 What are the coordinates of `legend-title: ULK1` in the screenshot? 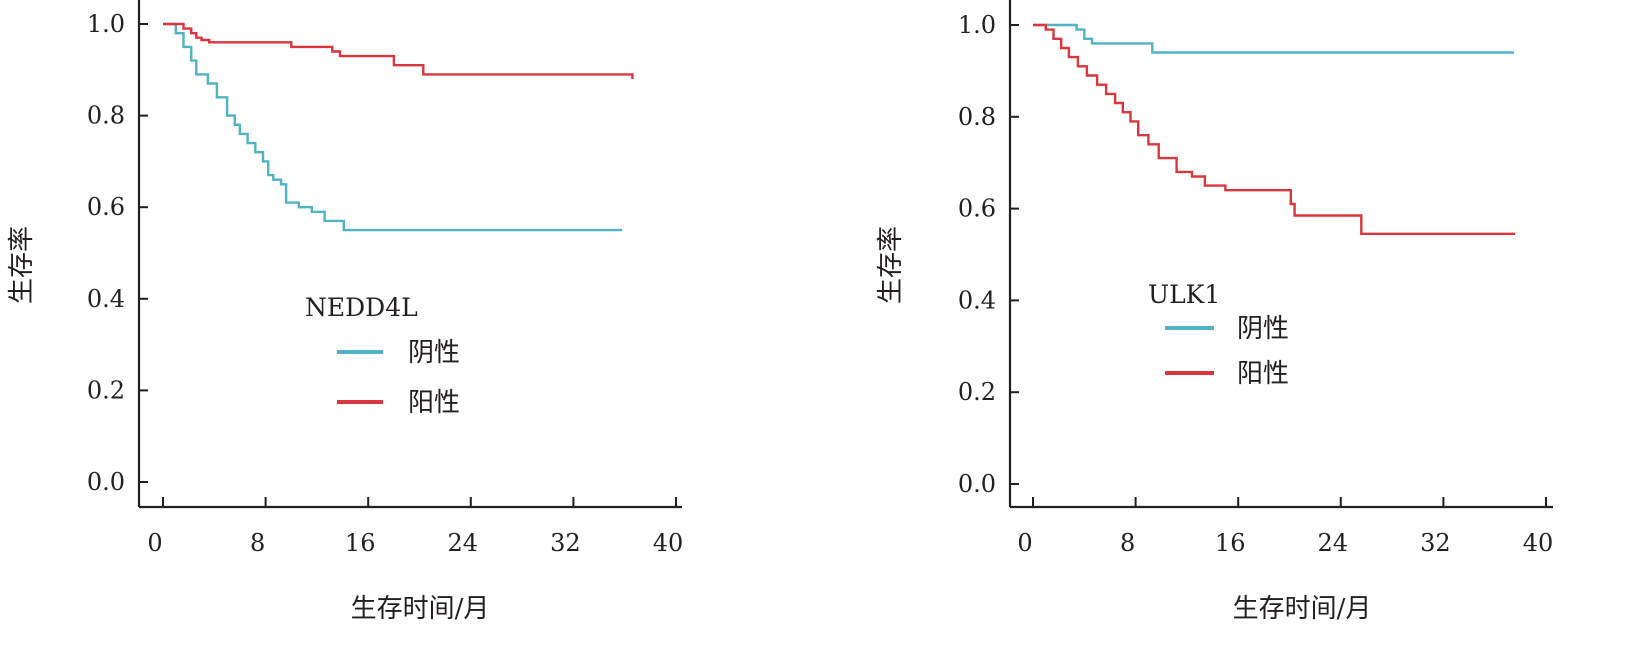 It's located at (1184, 294).